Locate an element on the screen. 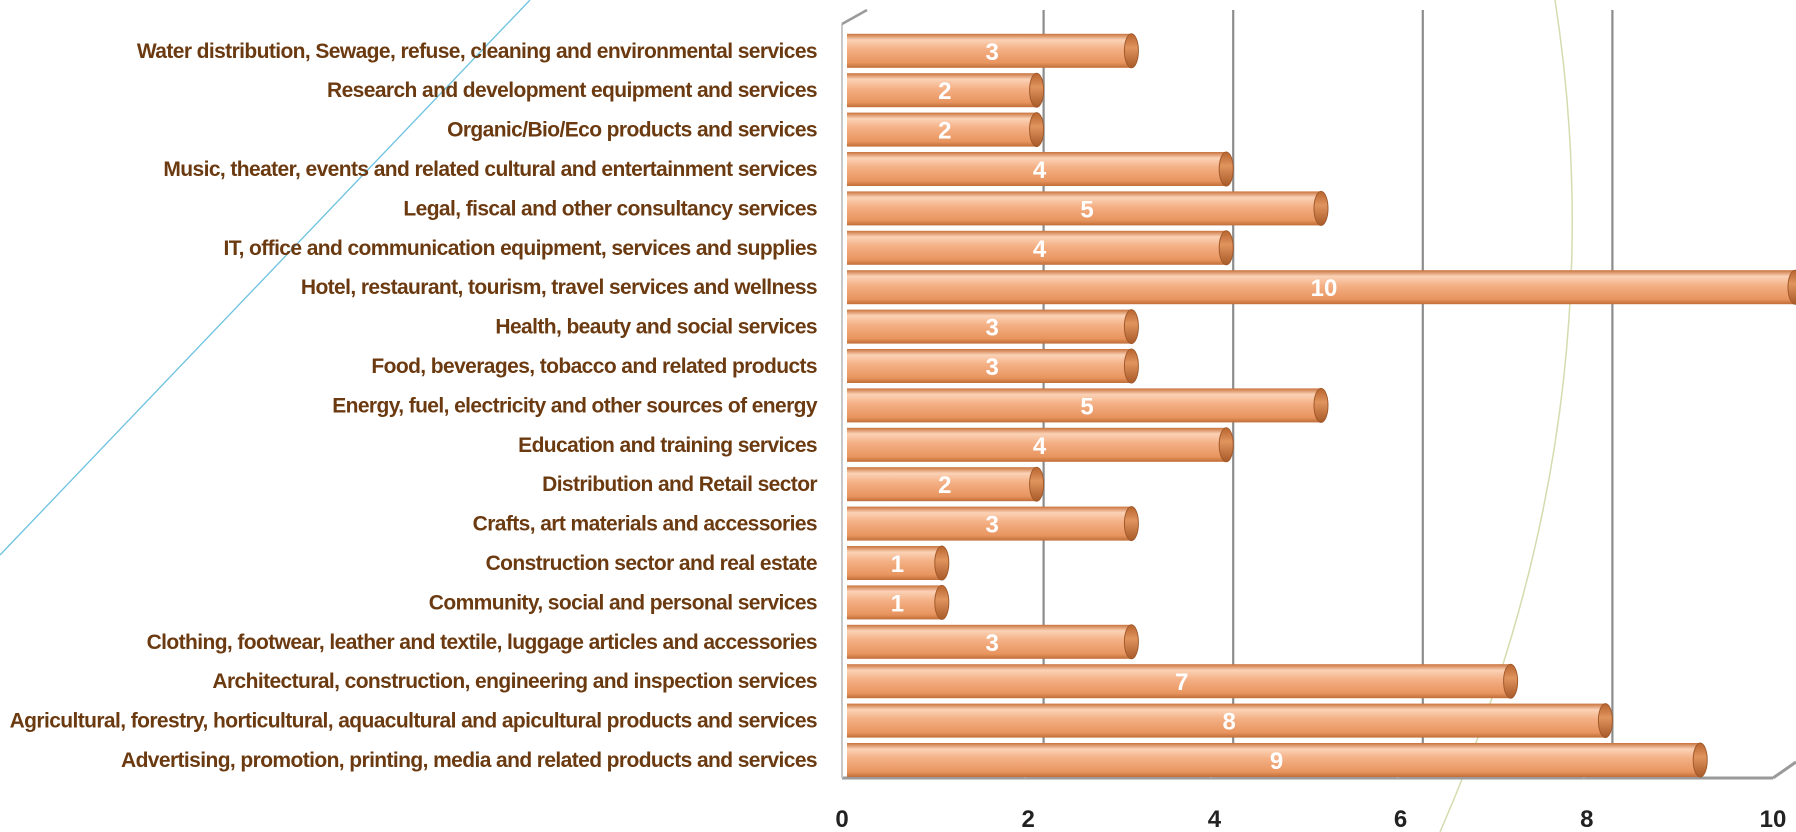 The height and width of the screenshot is (832, 1796). x-axis-depth-right is located at coordinates (1784, 770).